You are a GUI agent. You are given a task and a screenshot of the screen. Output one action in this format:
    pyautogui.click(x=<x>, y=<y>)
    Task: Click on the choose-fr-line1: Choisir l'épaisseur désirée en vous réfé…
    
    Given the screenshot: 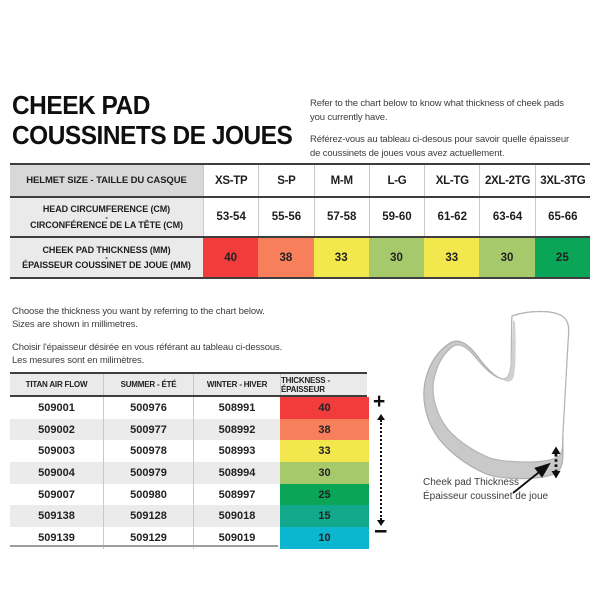 What is the action you would take?
    pyautogui.click(x=147, y=347)
    